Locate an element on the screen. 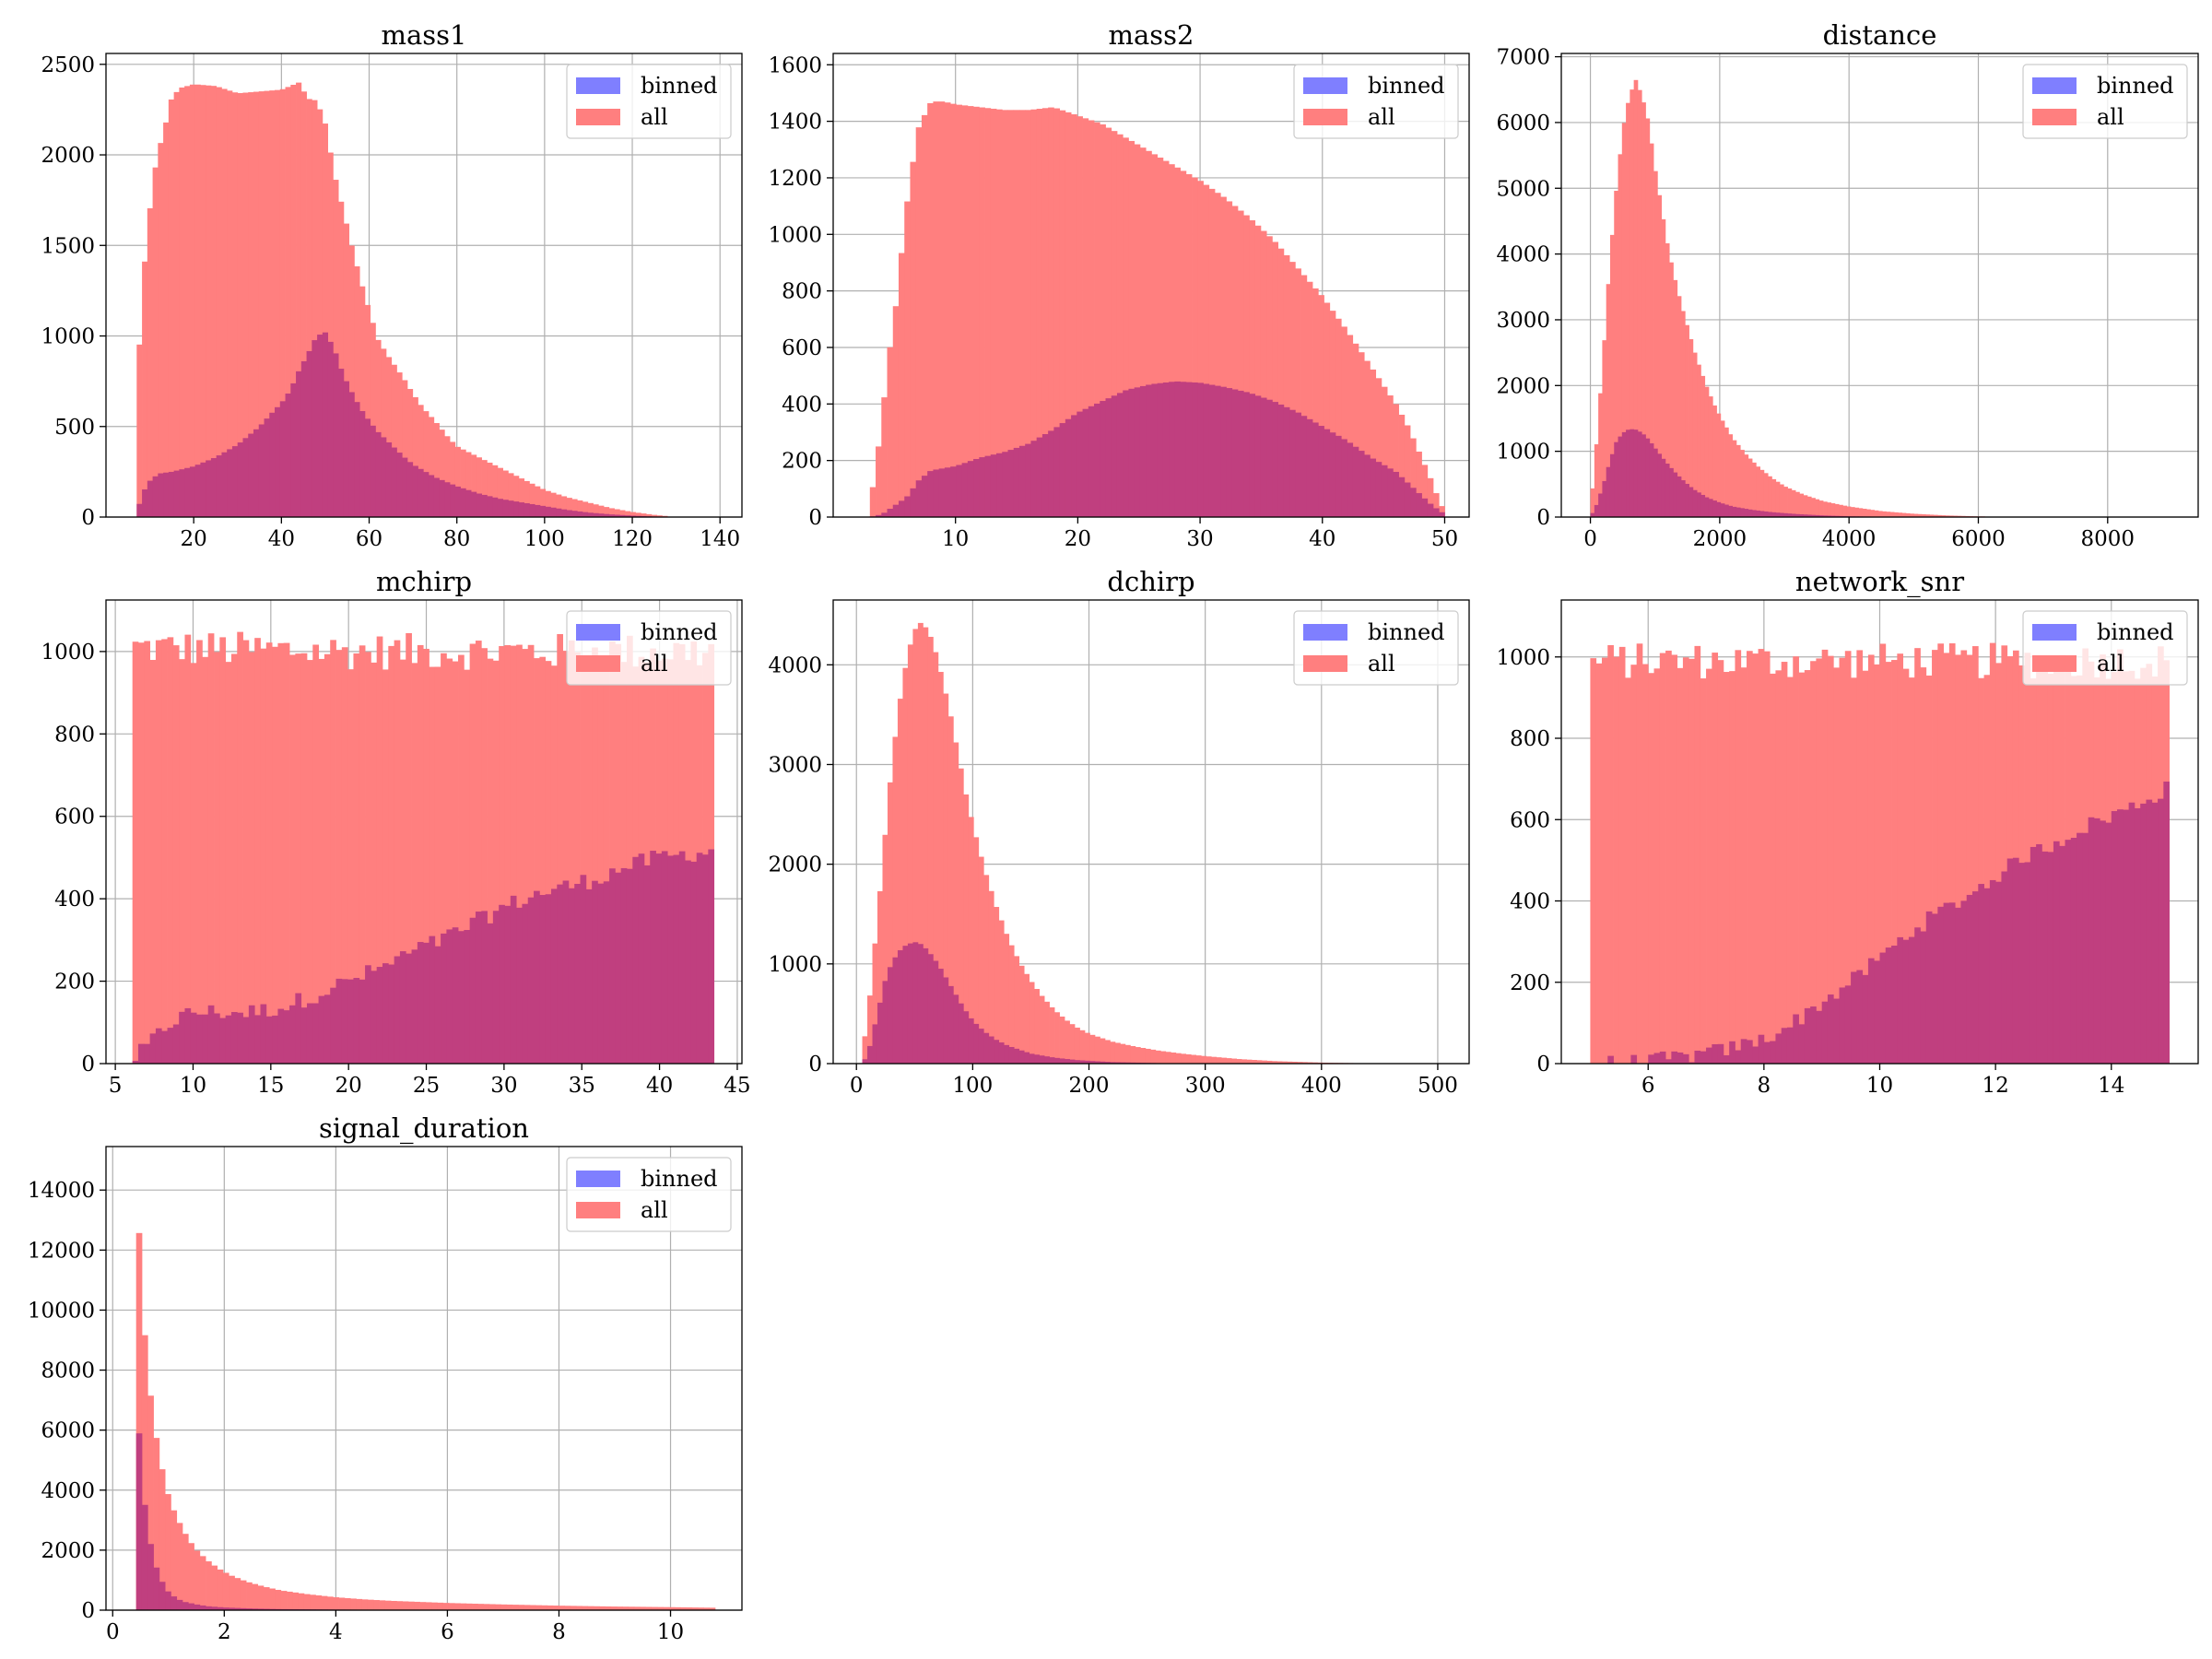 Image resolution: width=2212 pixels, height=1659 pixels. dchirp-xtick-label: 200 is located at coordinates (1089, 1086).